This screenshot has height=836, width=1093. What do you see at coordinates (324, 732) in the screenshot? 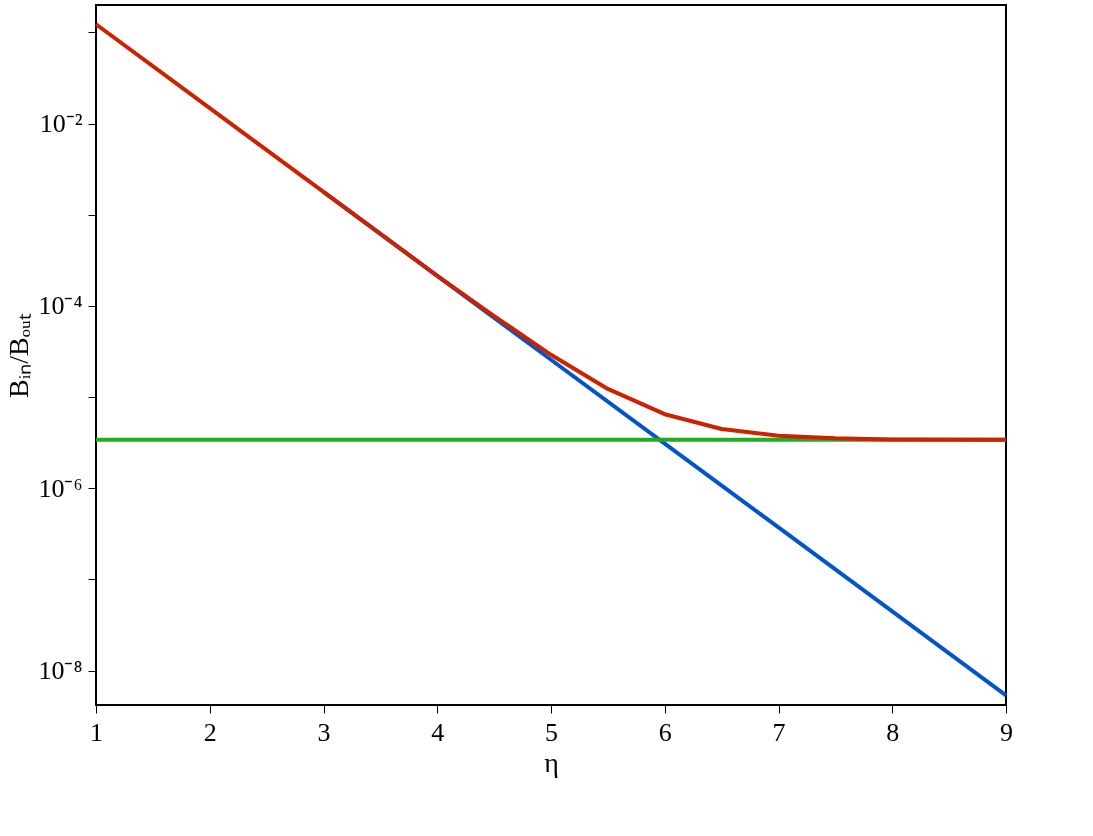
I see `x-tick-label: 3` at bounding box center [324, 732].